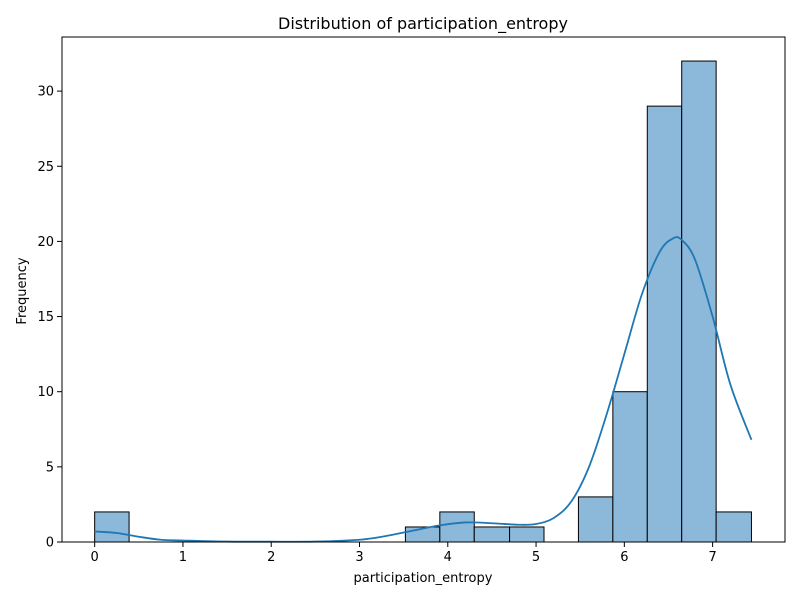  I want to click on x-axis-label: participation_entropy, so click(423, 578).